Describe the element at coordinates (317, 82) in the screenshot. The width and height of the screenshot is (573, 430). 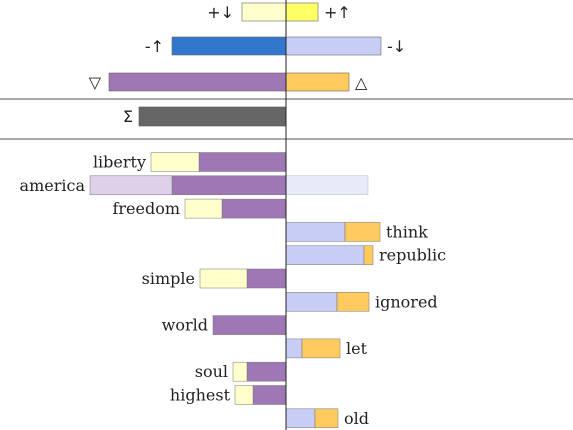
I see `legend-bar-delta` at that location.